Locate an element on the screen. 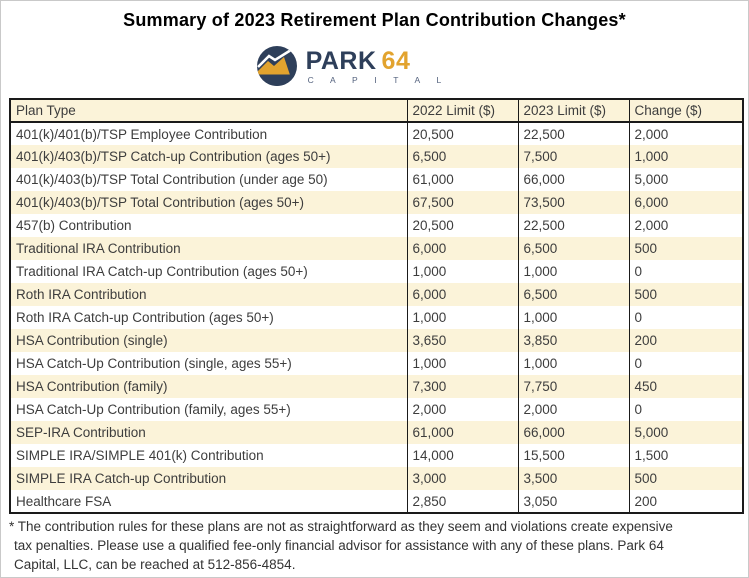 The height and width of the screenshot is (578, 749). column-header-plan-type: Plan Type is located at coordinates (208, 111).